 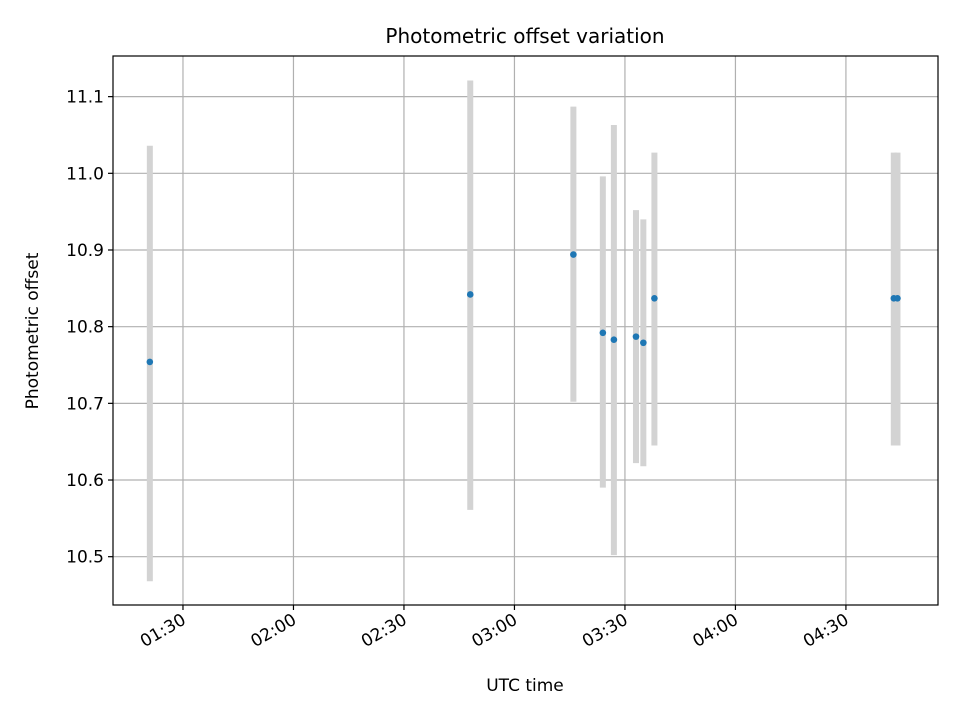 What do you see at coordinates (523, 308) in the screenshot?
I see `data-points` at bounding box center [523, 308].